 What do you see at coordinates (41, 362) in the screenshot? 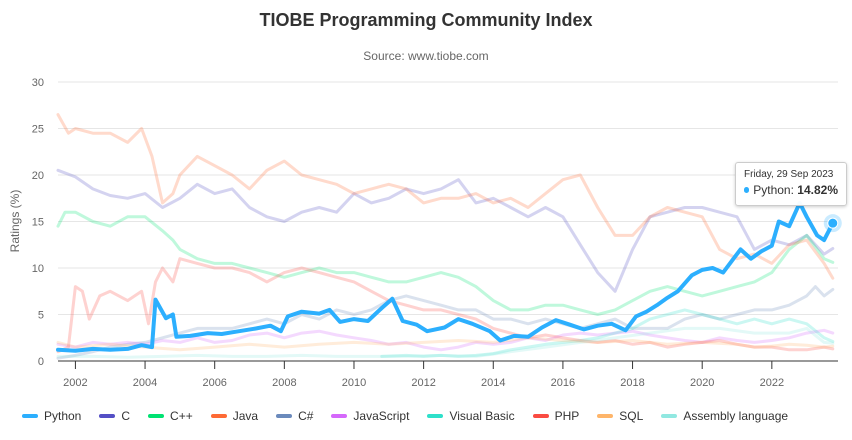
I see `y-tick-label: 0` at bounding box center [41, 362].